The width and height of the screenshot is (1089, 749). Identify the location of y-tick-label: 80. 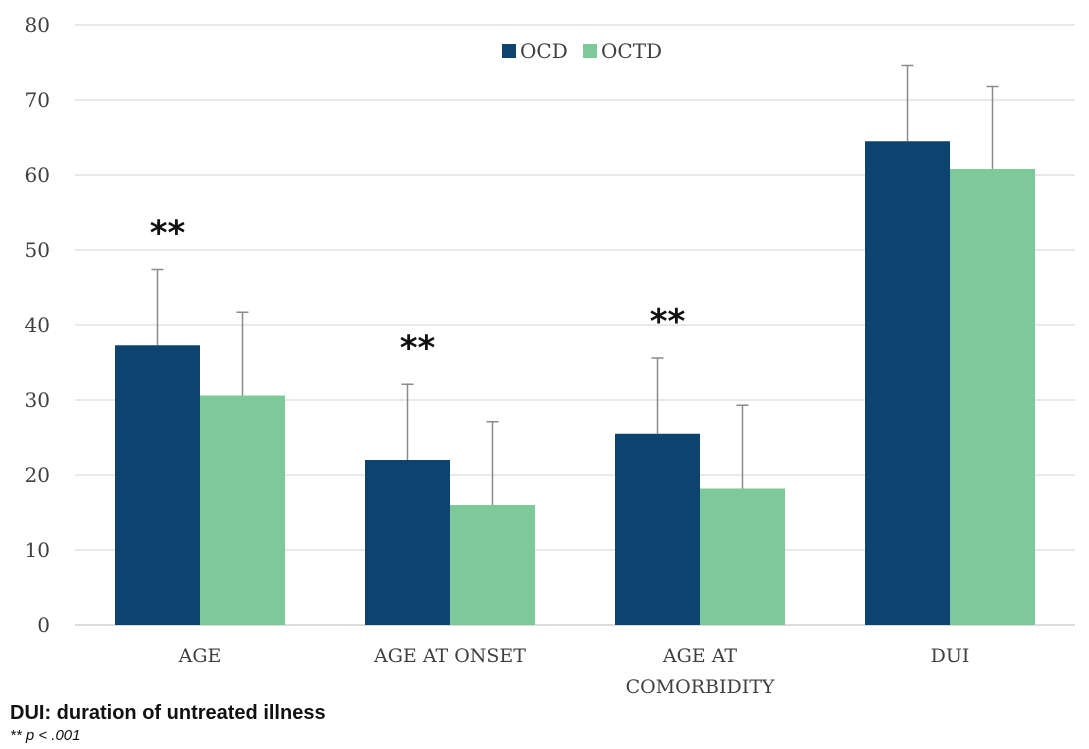
(37, 25).